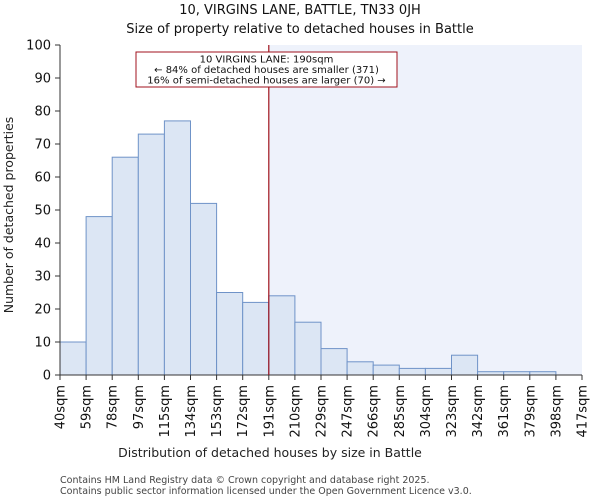 The width and height of the screenshot is (600, 500). Describe the element at coordinates (165, 411) in the screenshot. I see `x-tick-label: 115sqm` at that location.